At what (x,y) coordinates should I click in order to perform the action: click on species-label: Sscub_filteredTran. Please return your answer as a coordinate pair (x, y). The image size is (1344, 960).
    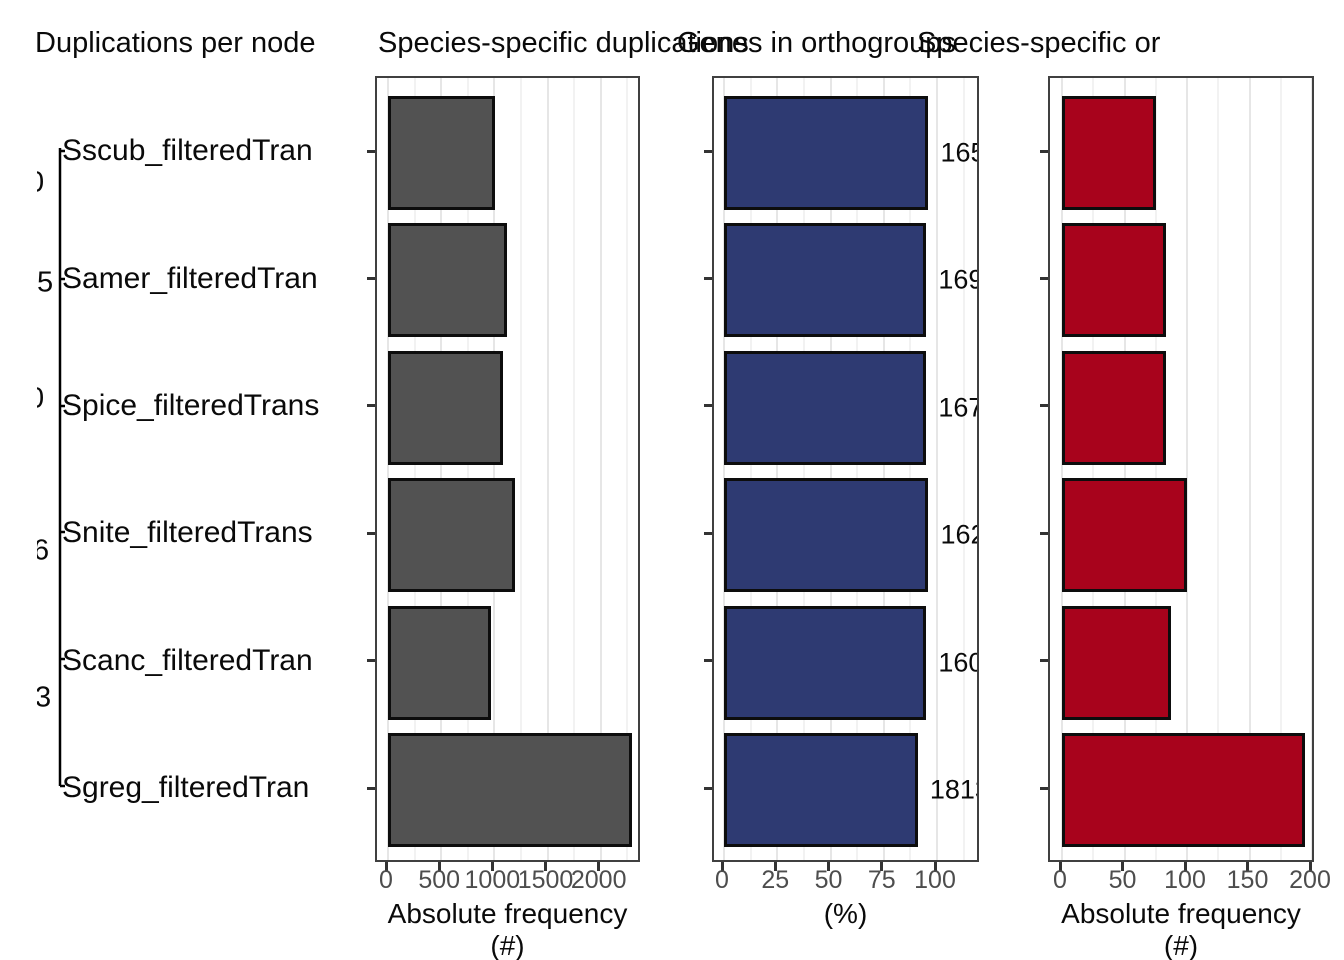
    Looking at the image, I should click on (187, 150).